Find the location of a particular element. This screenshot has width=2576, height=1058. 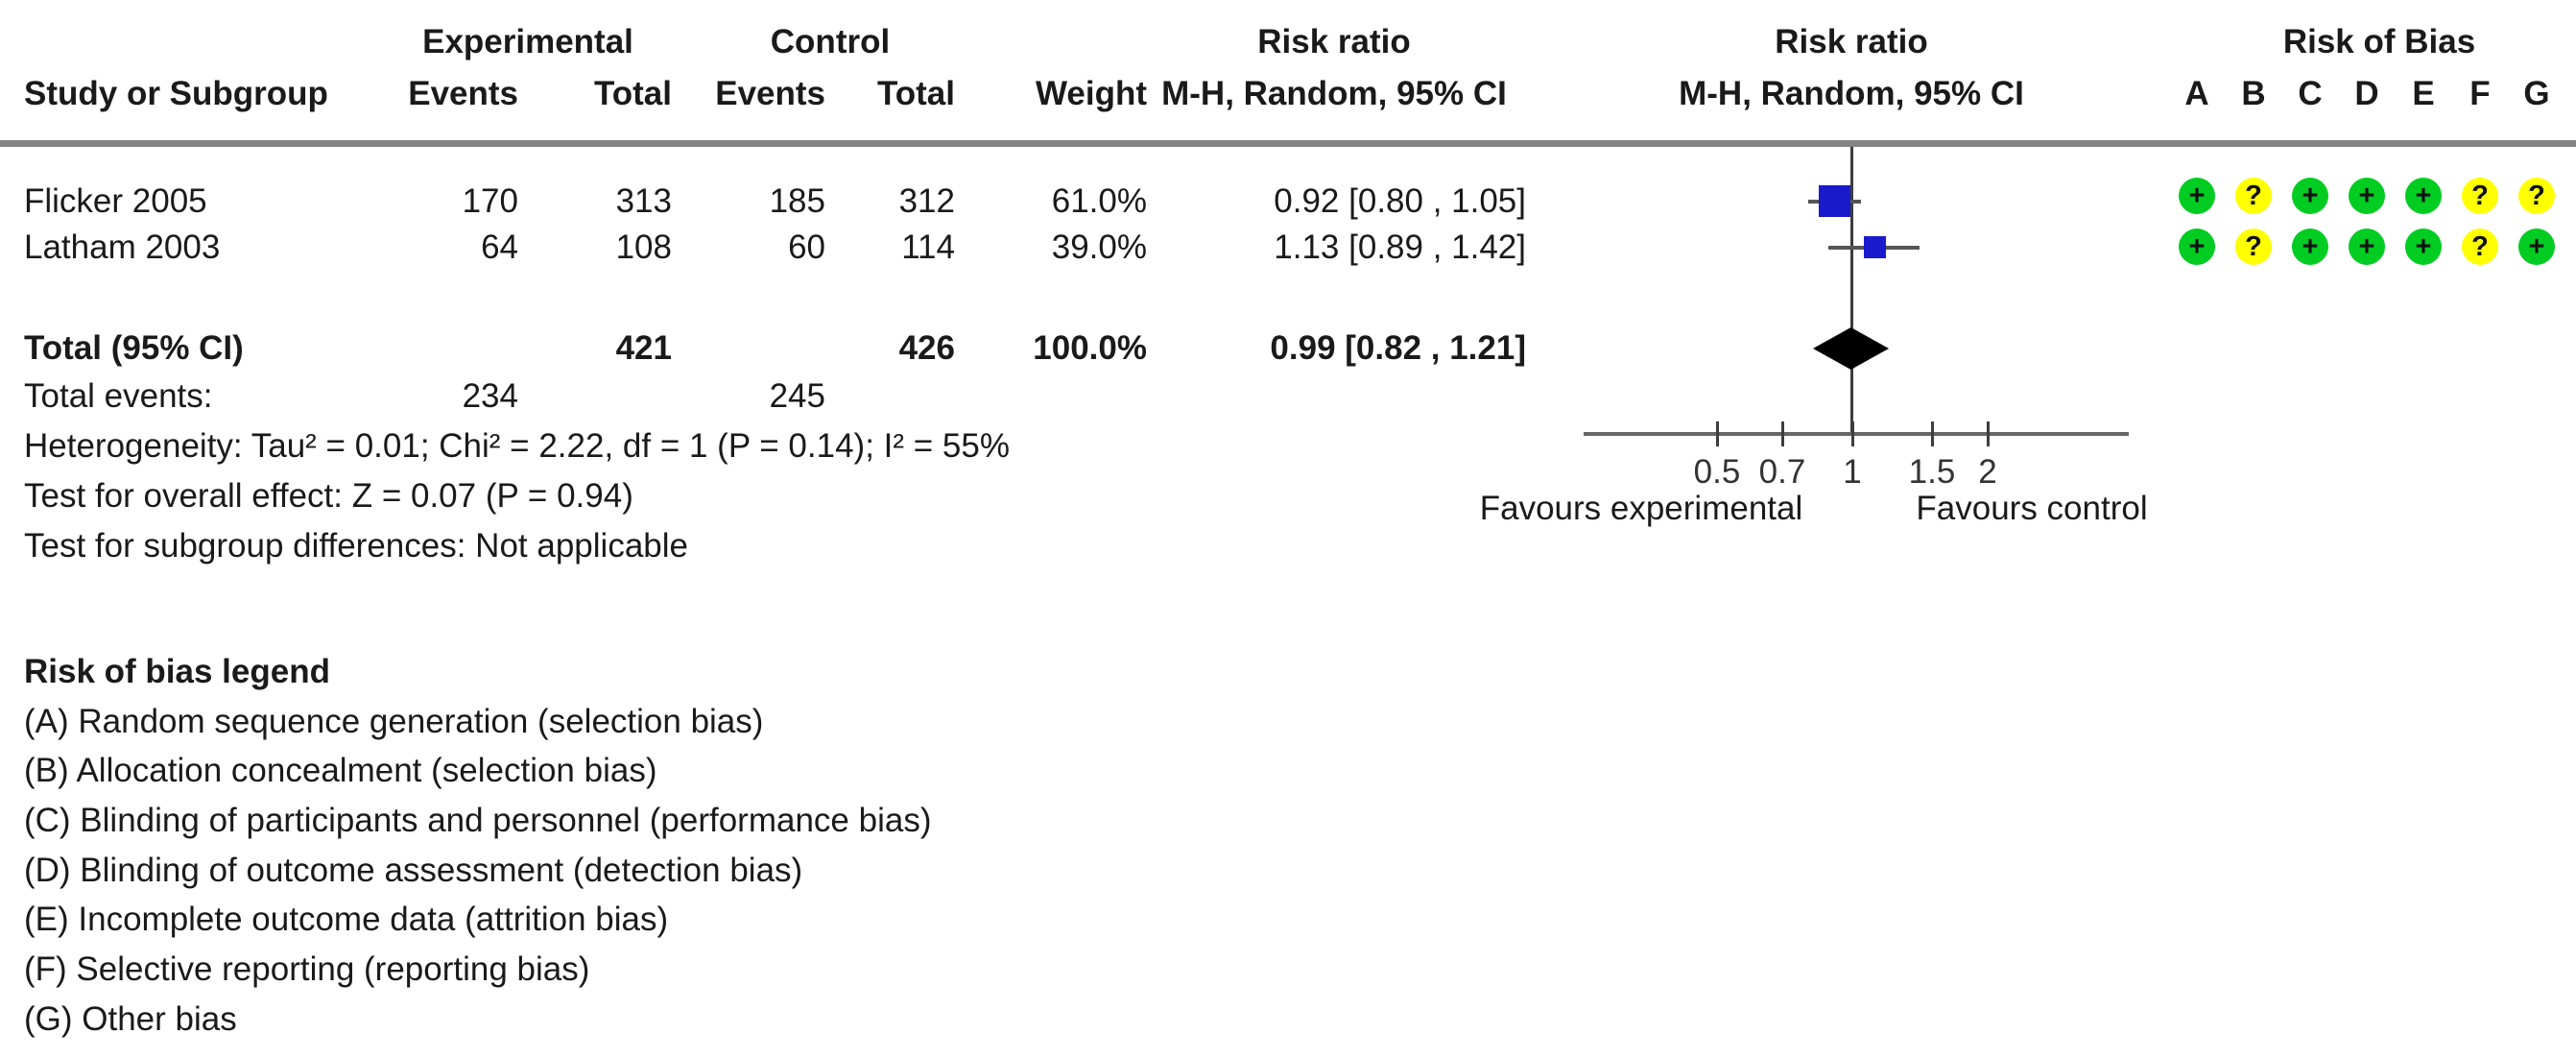

rob-col-header-d: D is located at coordinates (2366, 93).